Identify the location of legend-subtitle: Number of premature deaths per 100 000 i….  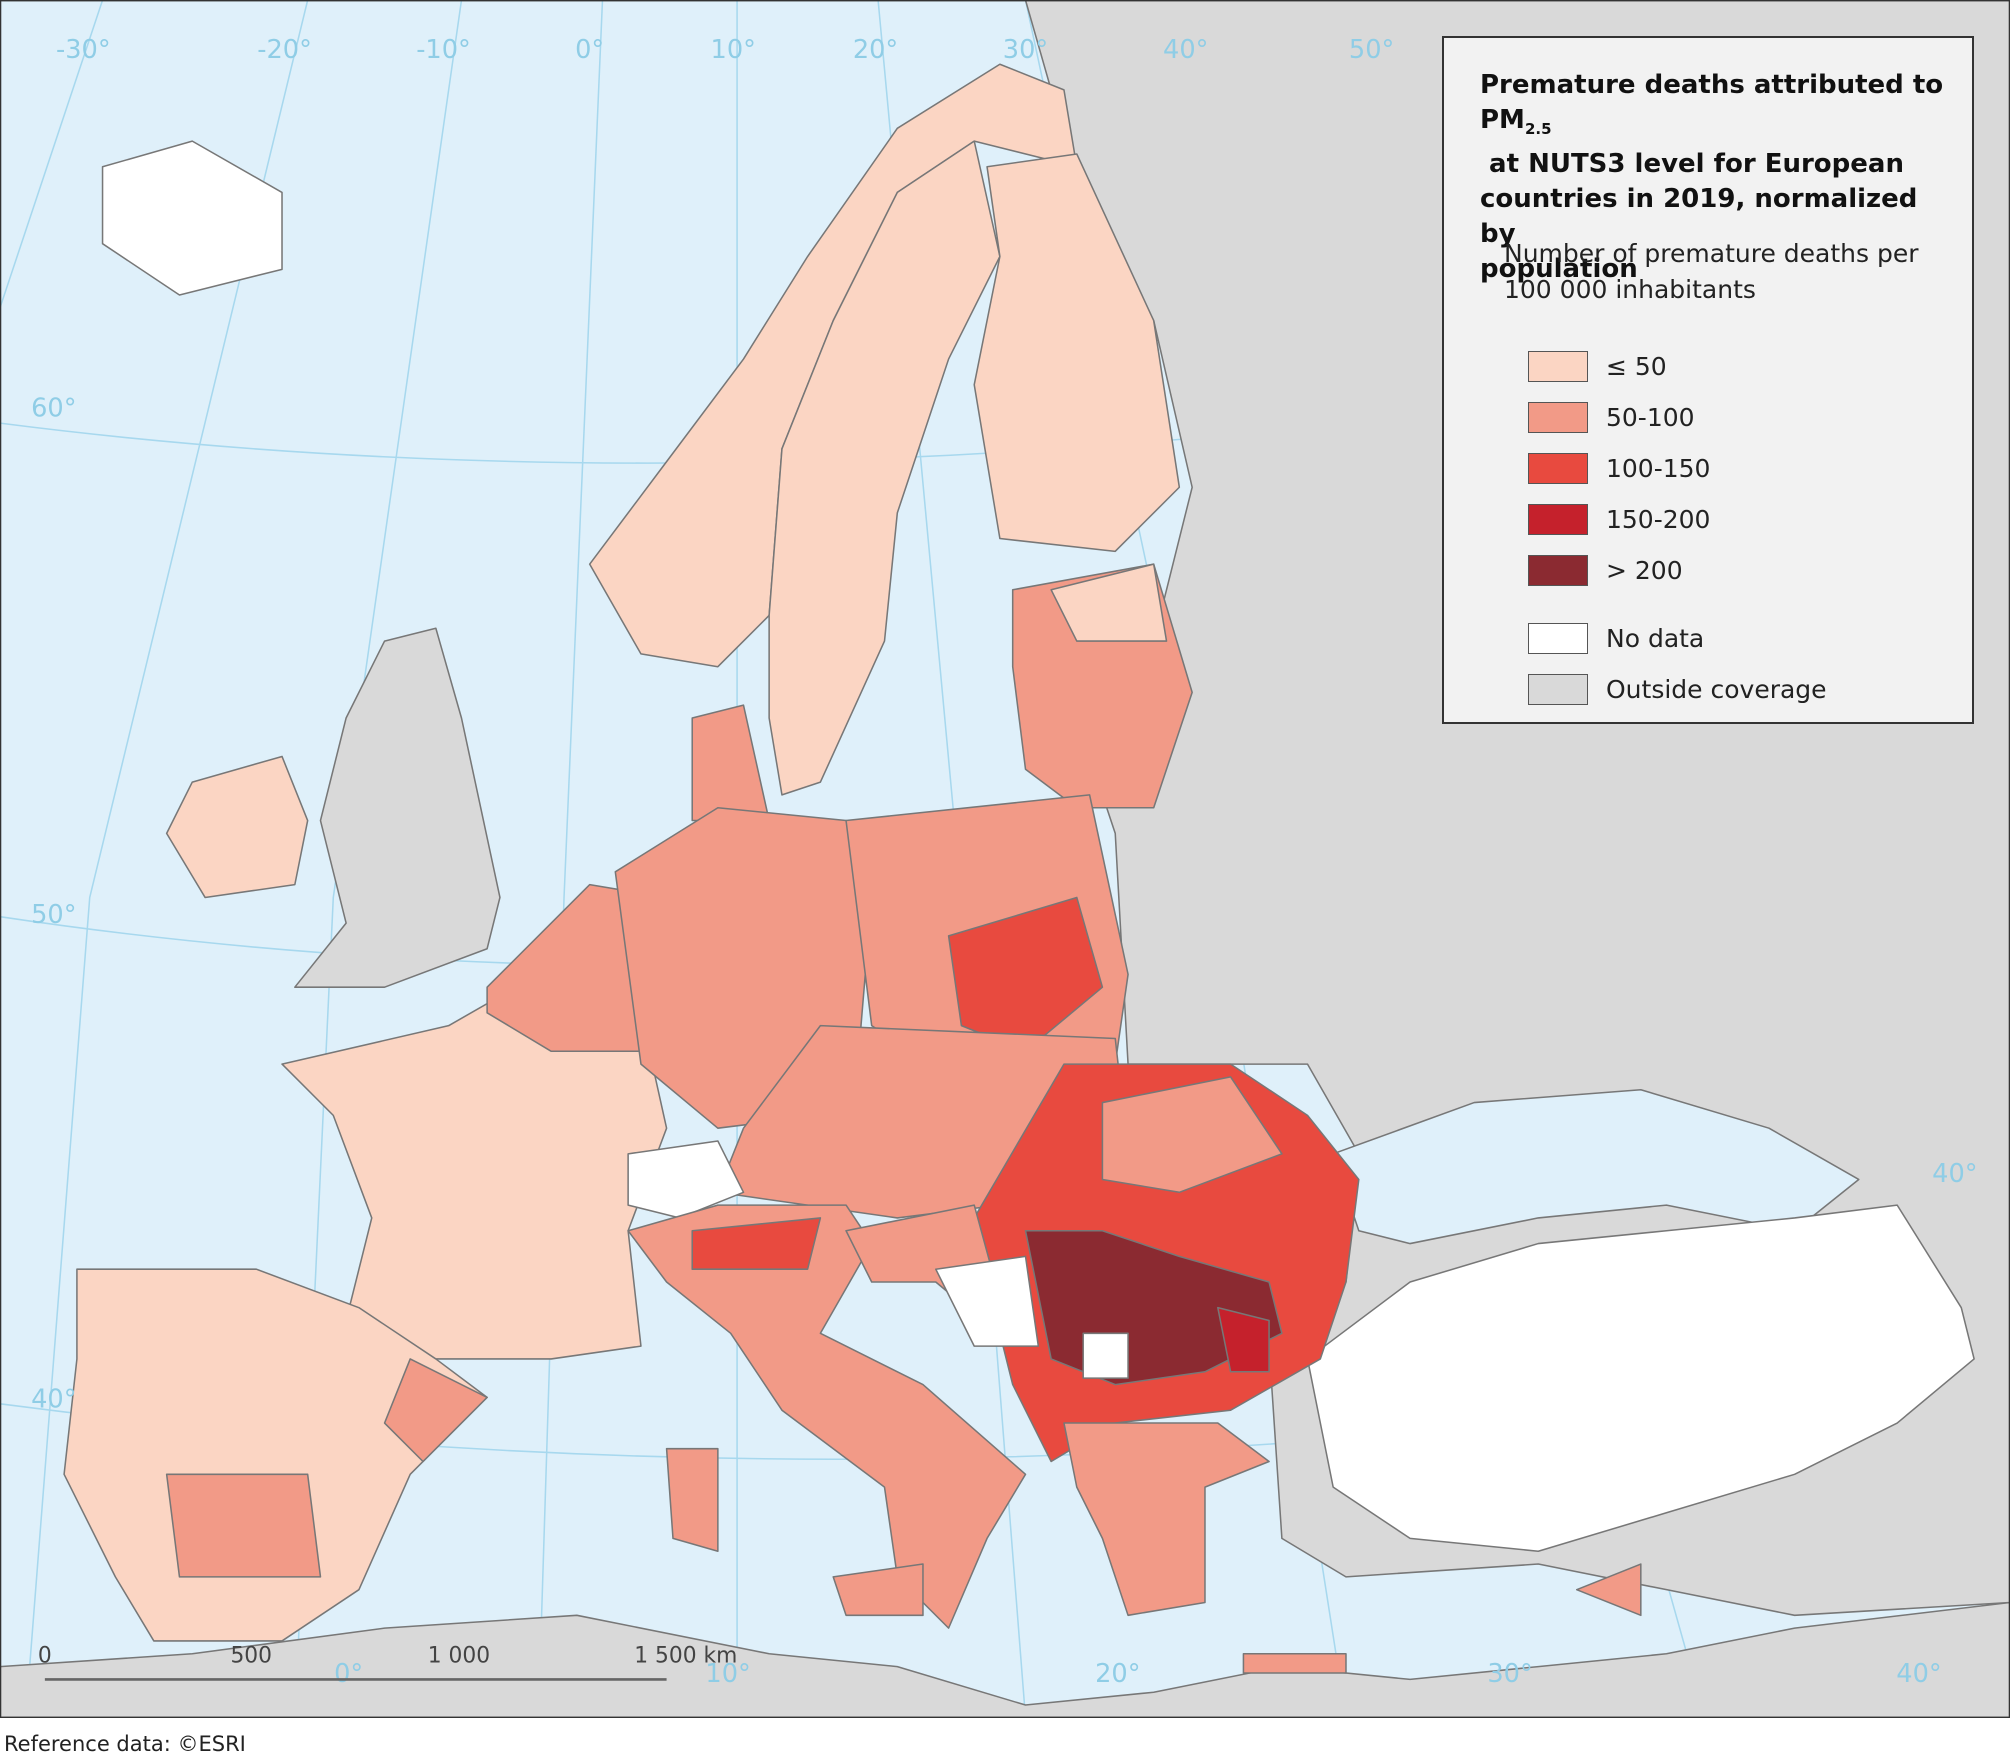
(1711, 271).